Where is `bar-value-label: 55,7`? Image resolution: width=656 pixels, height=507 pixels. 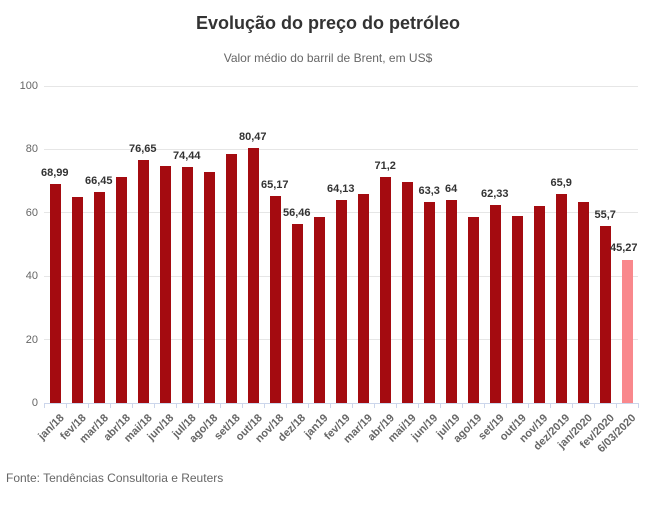 bar-value-label: 55,7 is located at coordinates (605, 215).